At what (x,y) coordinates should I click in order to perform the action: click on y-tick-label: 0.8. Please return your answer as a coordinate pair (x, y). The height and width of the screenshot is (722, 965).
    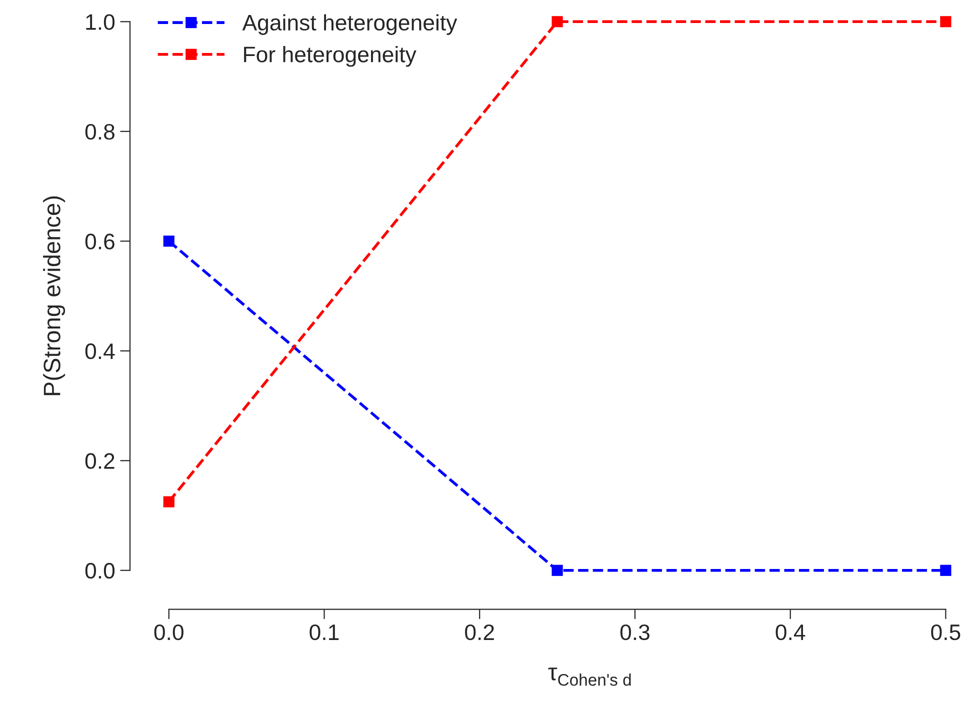
    Looking at the image, I should click on (99, 132).